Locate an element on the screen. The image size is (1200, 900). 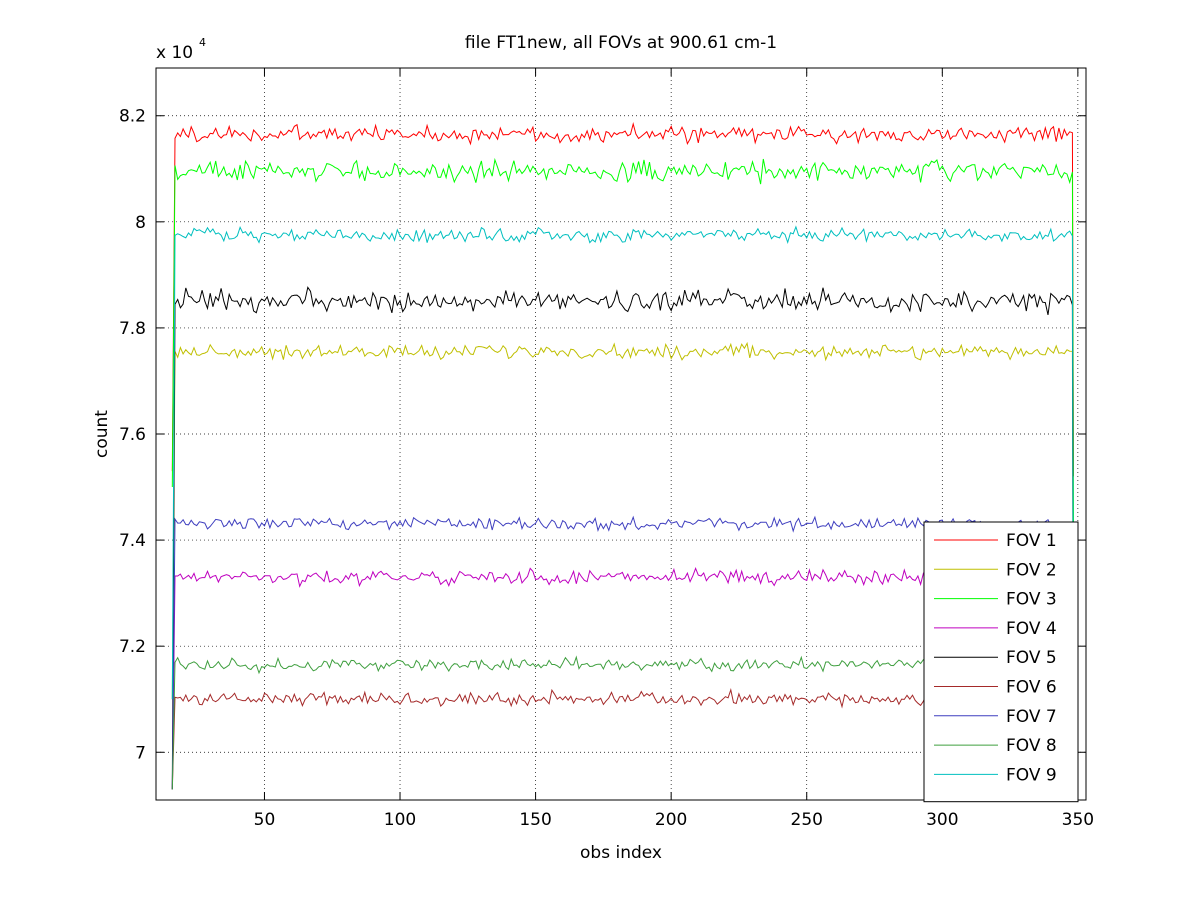
legend-label: FOV 7 is located at coordinates (1031, 717).